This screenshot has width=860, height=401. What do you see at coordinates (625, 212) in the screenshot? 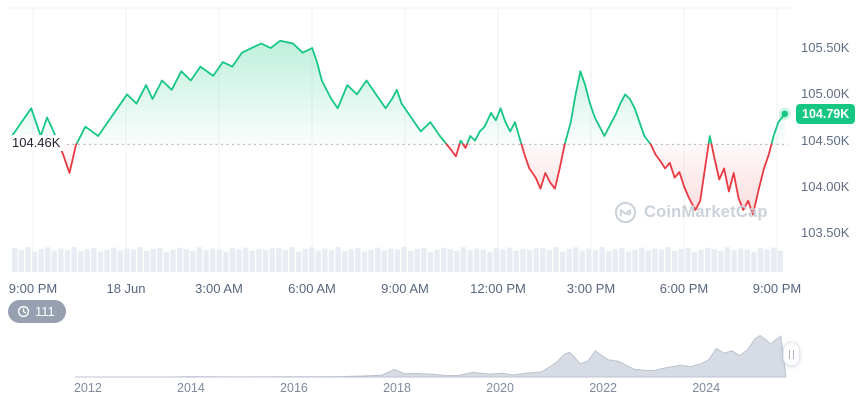
I see `coinmarketcap-logo-icon` at bounding box center [625, 212].